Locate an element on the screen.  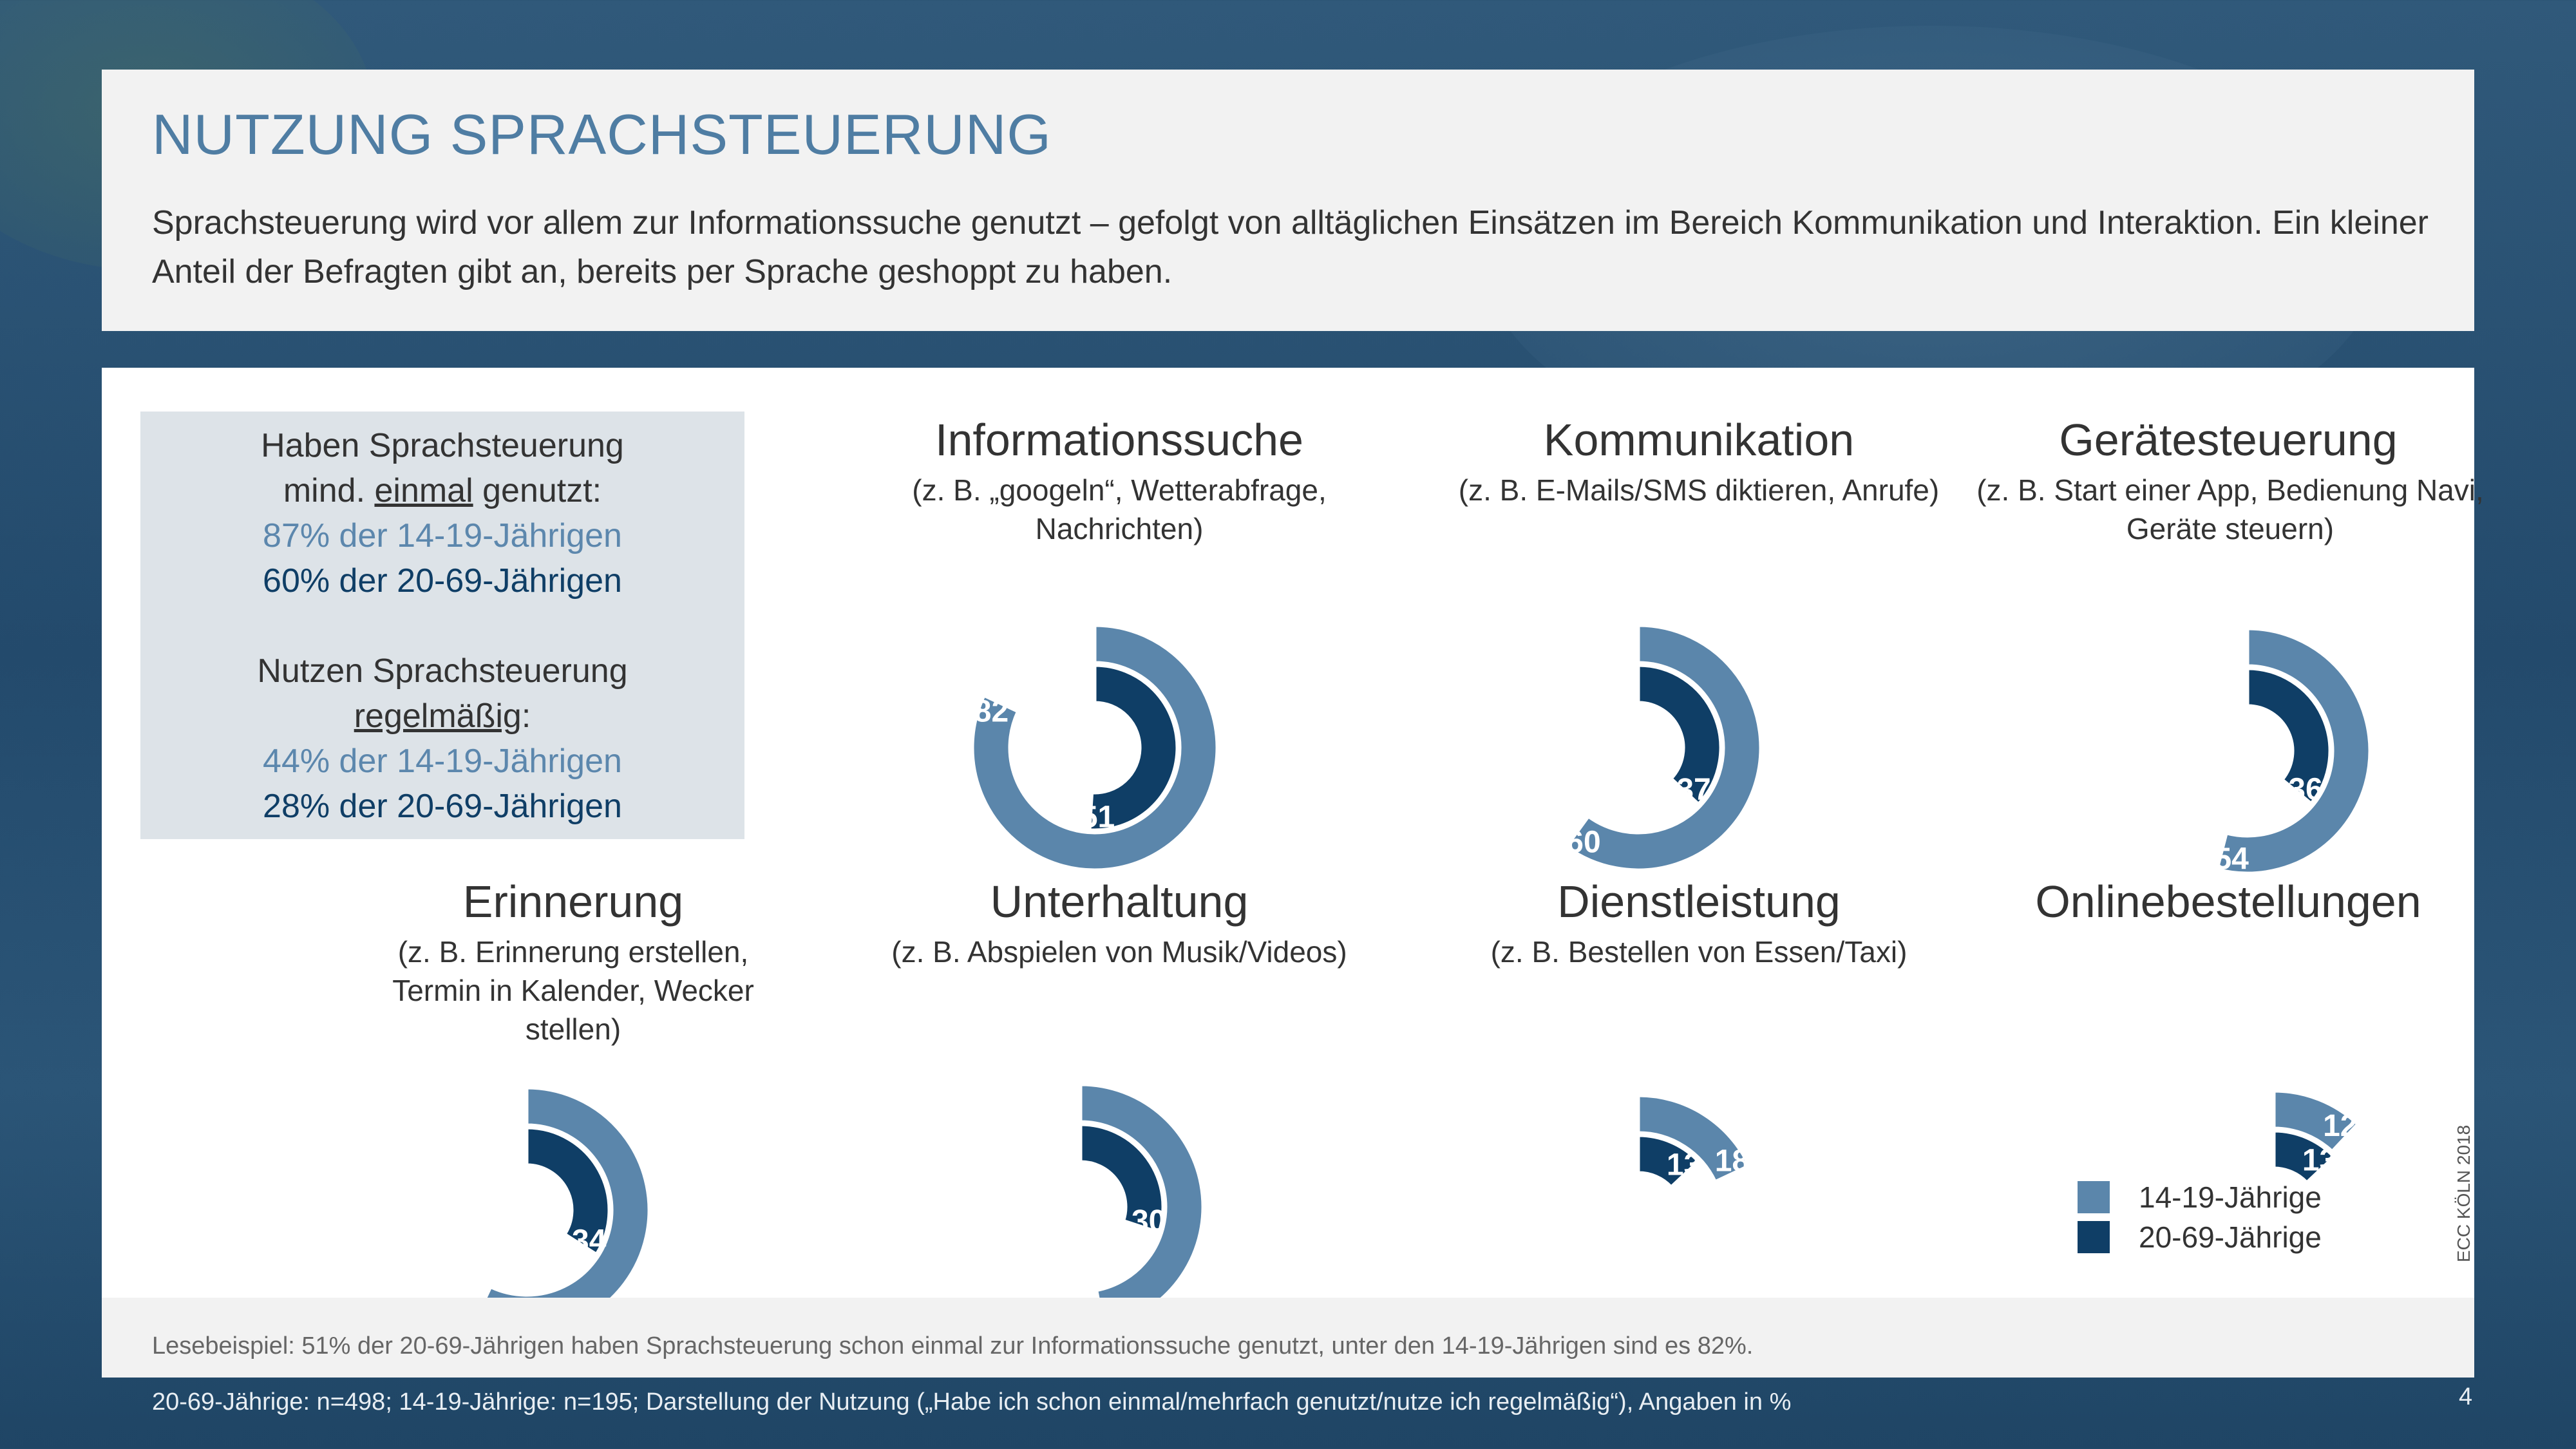
usage-regular-adult: 28% der 20-69-Jährigen is located at coordinates (443, 807).